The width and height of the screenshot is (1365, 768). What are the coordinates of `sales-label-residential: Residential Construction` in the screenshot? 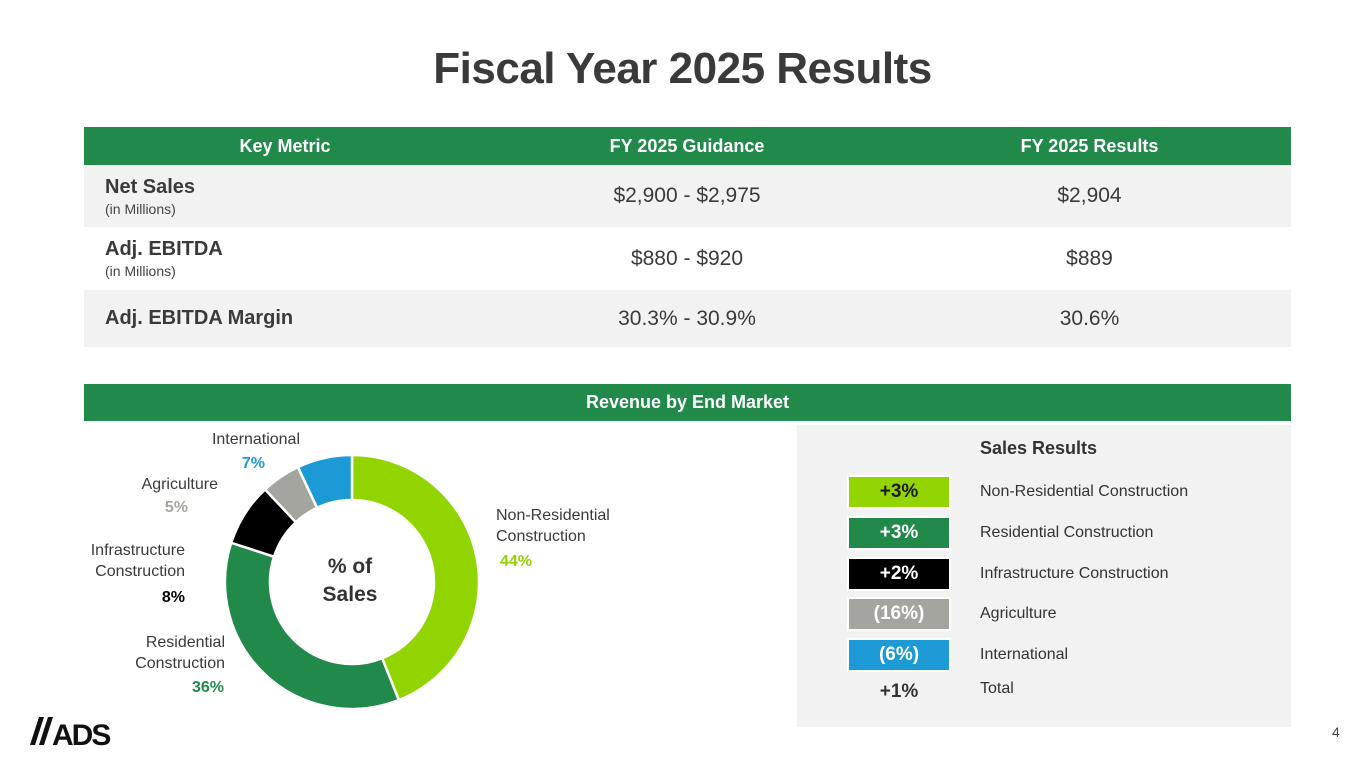 It's located at (1067, 532).